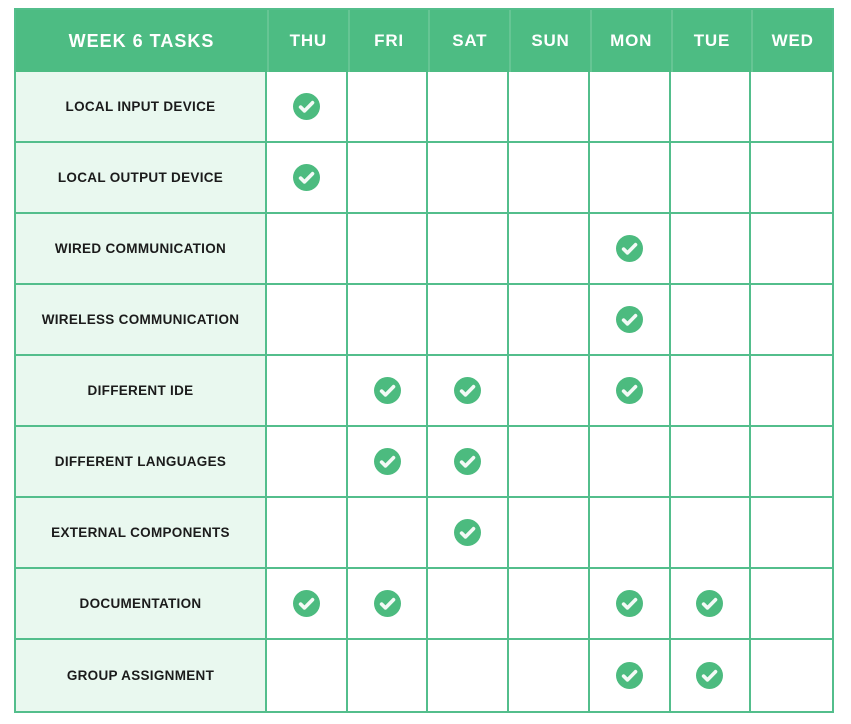 The image size is (851, 724). What do you see at coordinates (549, 41) in the screenshot?
I see `column-header-sun: SUN` at bounding box center [549, 41].